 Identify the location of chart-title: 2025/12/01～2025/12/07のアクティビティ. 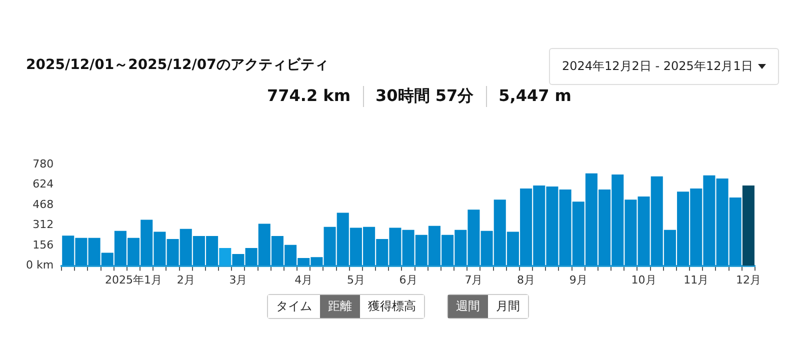
(177, 65).